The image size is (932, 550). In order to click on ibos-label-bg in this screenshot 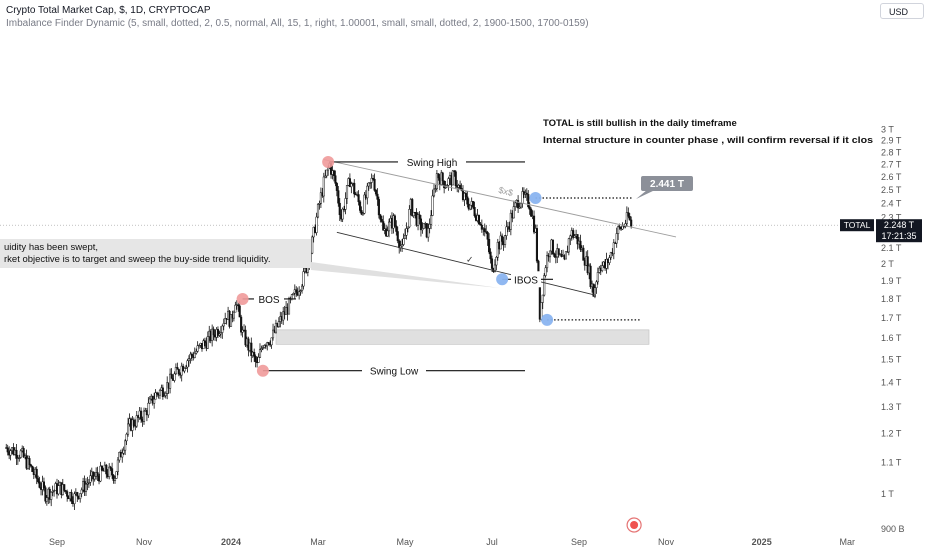, I will do `click(526, 279)`.